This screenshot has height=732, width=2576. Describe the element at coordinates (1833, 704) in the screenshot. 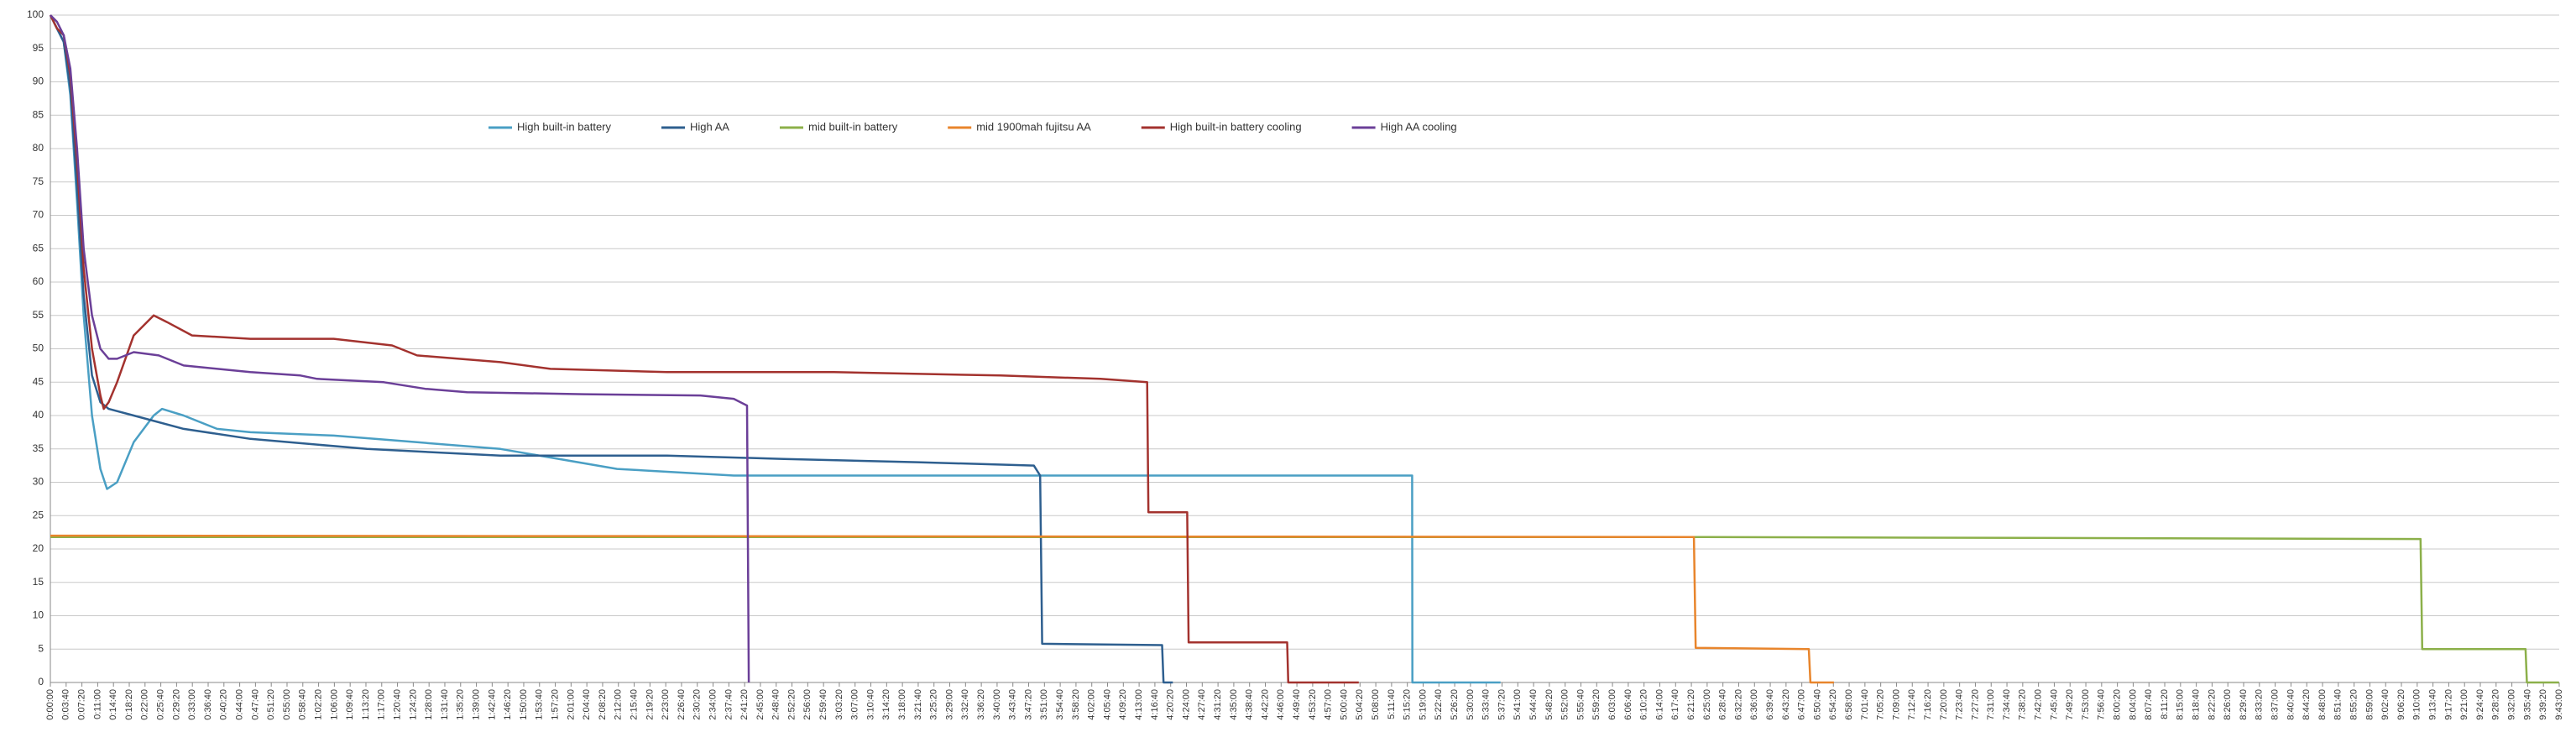

I see `x-tick-label: 6:54:20` at that location.